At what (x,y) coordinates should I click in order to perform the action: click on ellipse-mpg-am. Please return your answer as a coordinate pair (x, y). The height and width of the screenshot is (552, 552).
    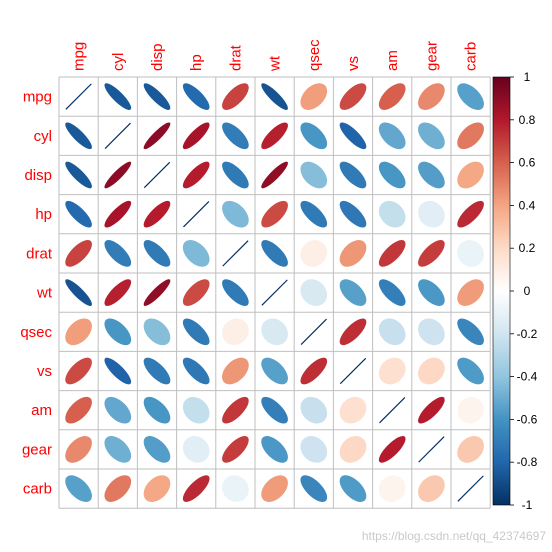
    Looking at the image, I should click on (392, 96).